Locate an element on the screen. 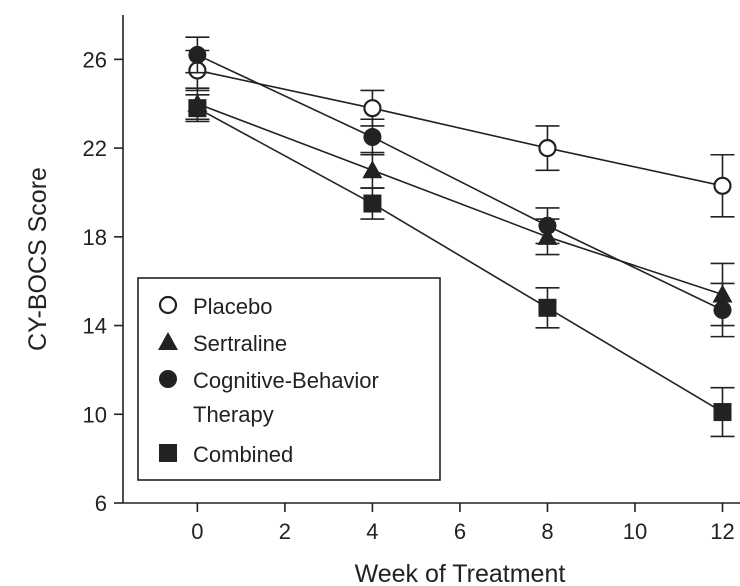  x-tick-label: 4 is located at coordinates (372, 531).